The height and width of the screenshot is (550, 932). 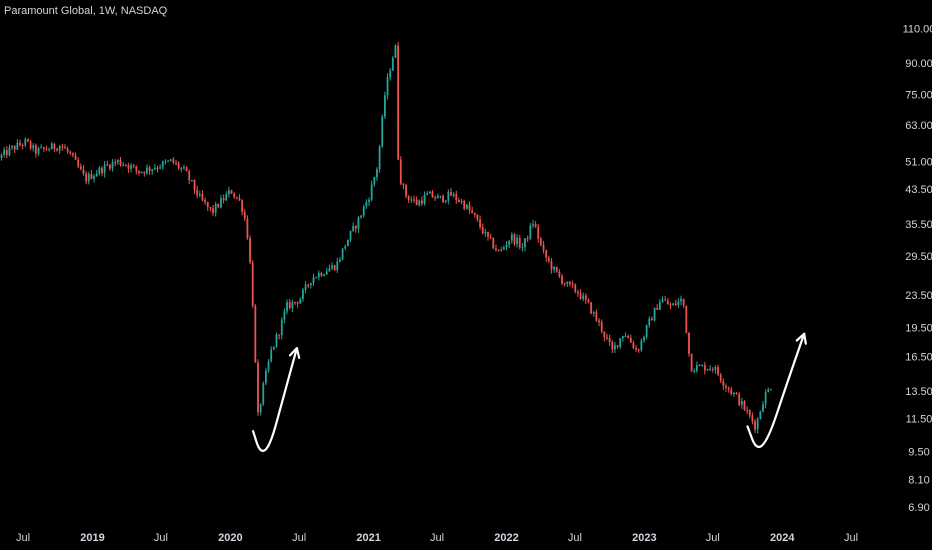 What do you see at coordinates (506, 538) in the screenshot?
I see `x-tick-label: 2022` at bounding box center [506, 538].